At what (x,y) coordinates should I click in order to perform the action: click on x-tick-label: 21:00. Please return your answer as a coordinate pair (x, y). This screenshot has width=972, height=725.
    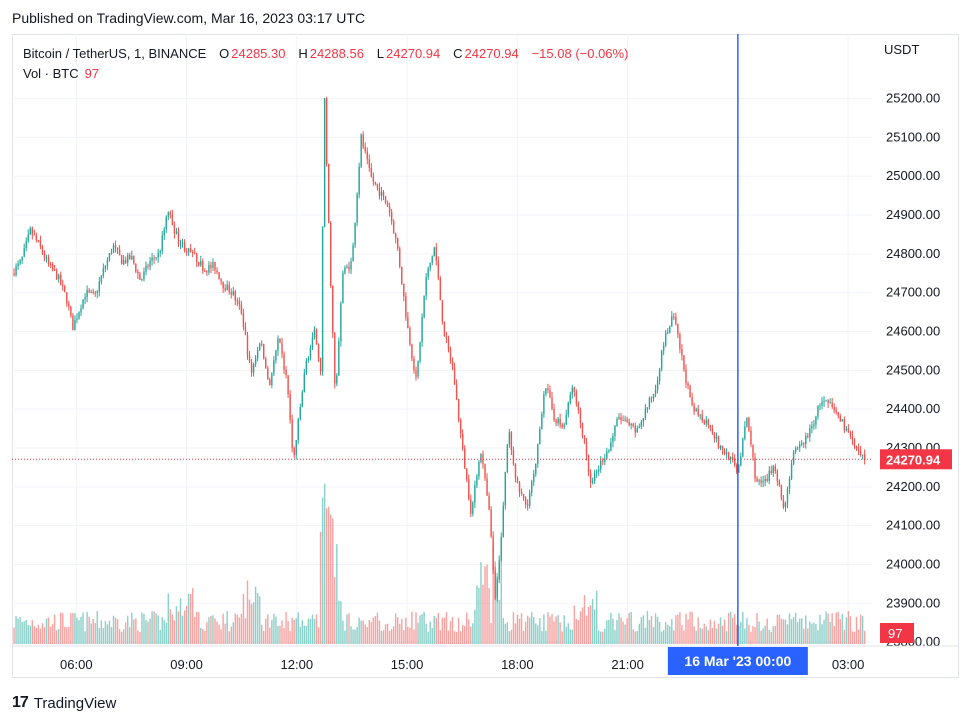
    Looking at the image, I should click on (627, 664).